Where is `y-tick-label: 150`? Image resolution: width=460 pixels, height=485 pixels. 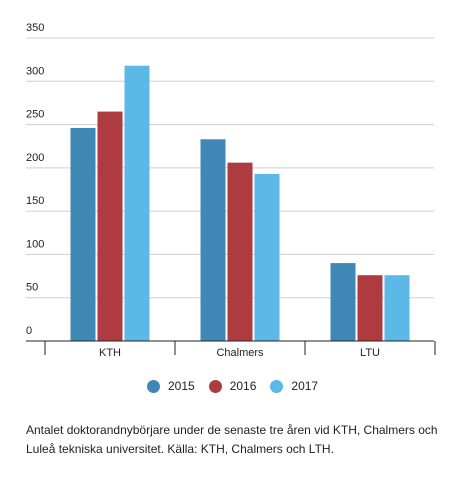
y-tick-label: 150 is located at coordinates (35, 201).